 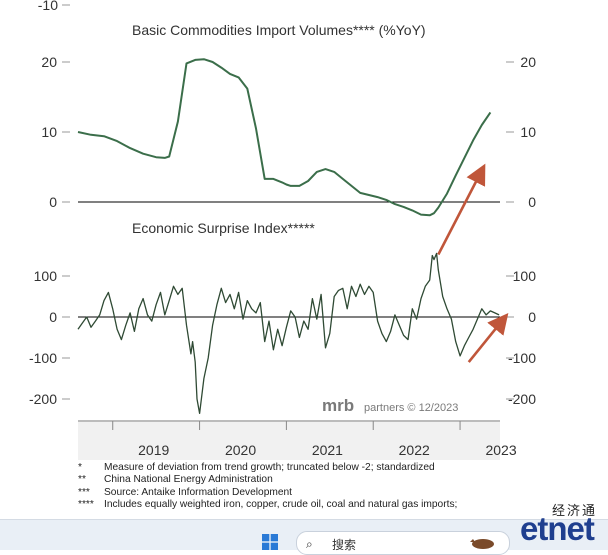 I want to click on y-tick-label-left: 100, so click(x=46, y=276).